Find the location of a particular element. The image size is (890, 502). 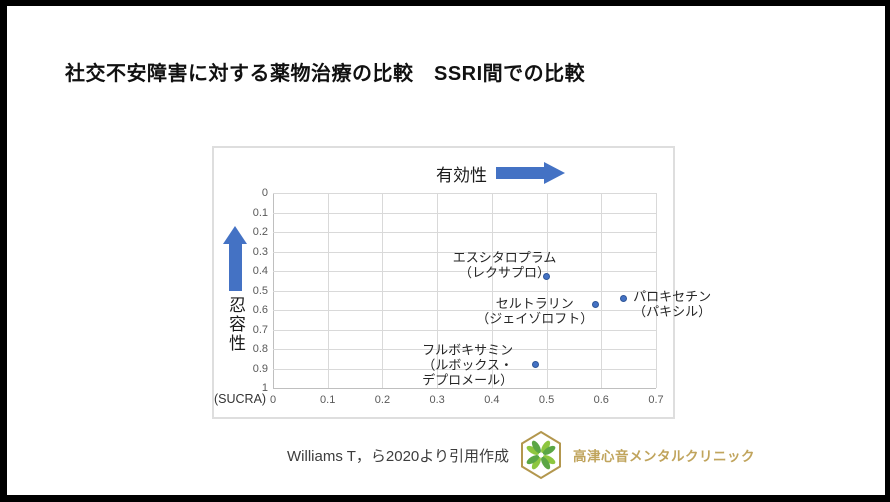

data-point-パロキセチン is located at coordinates (623, 298).